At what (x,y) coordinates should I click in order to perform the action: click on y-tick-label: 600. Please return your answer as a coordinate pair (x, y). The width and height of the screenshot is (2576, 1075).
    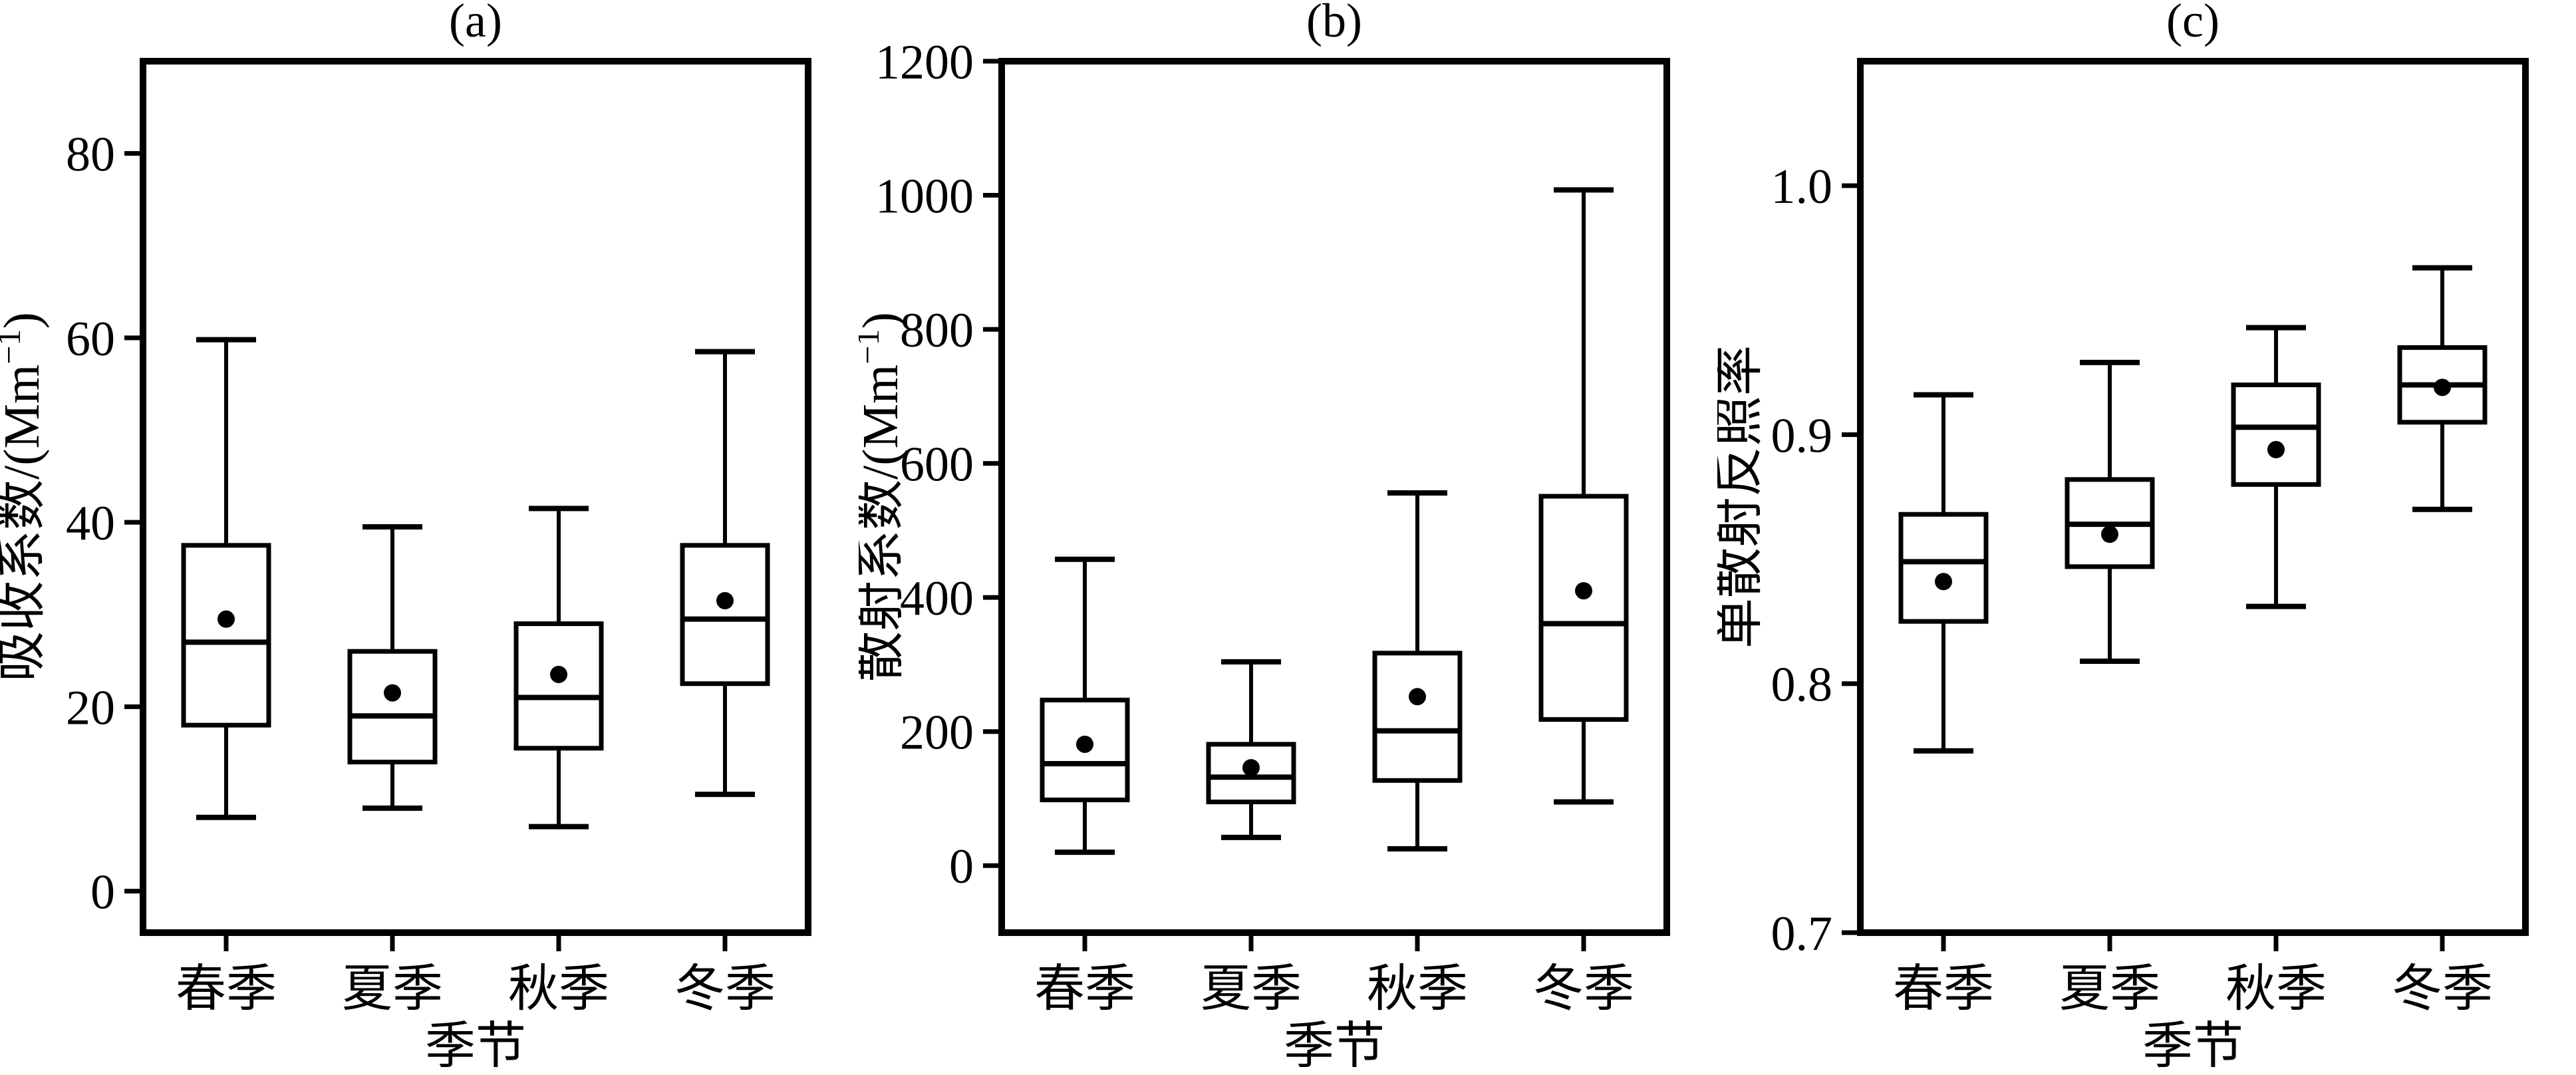
    Looking at the image, I should click on (937, 465).